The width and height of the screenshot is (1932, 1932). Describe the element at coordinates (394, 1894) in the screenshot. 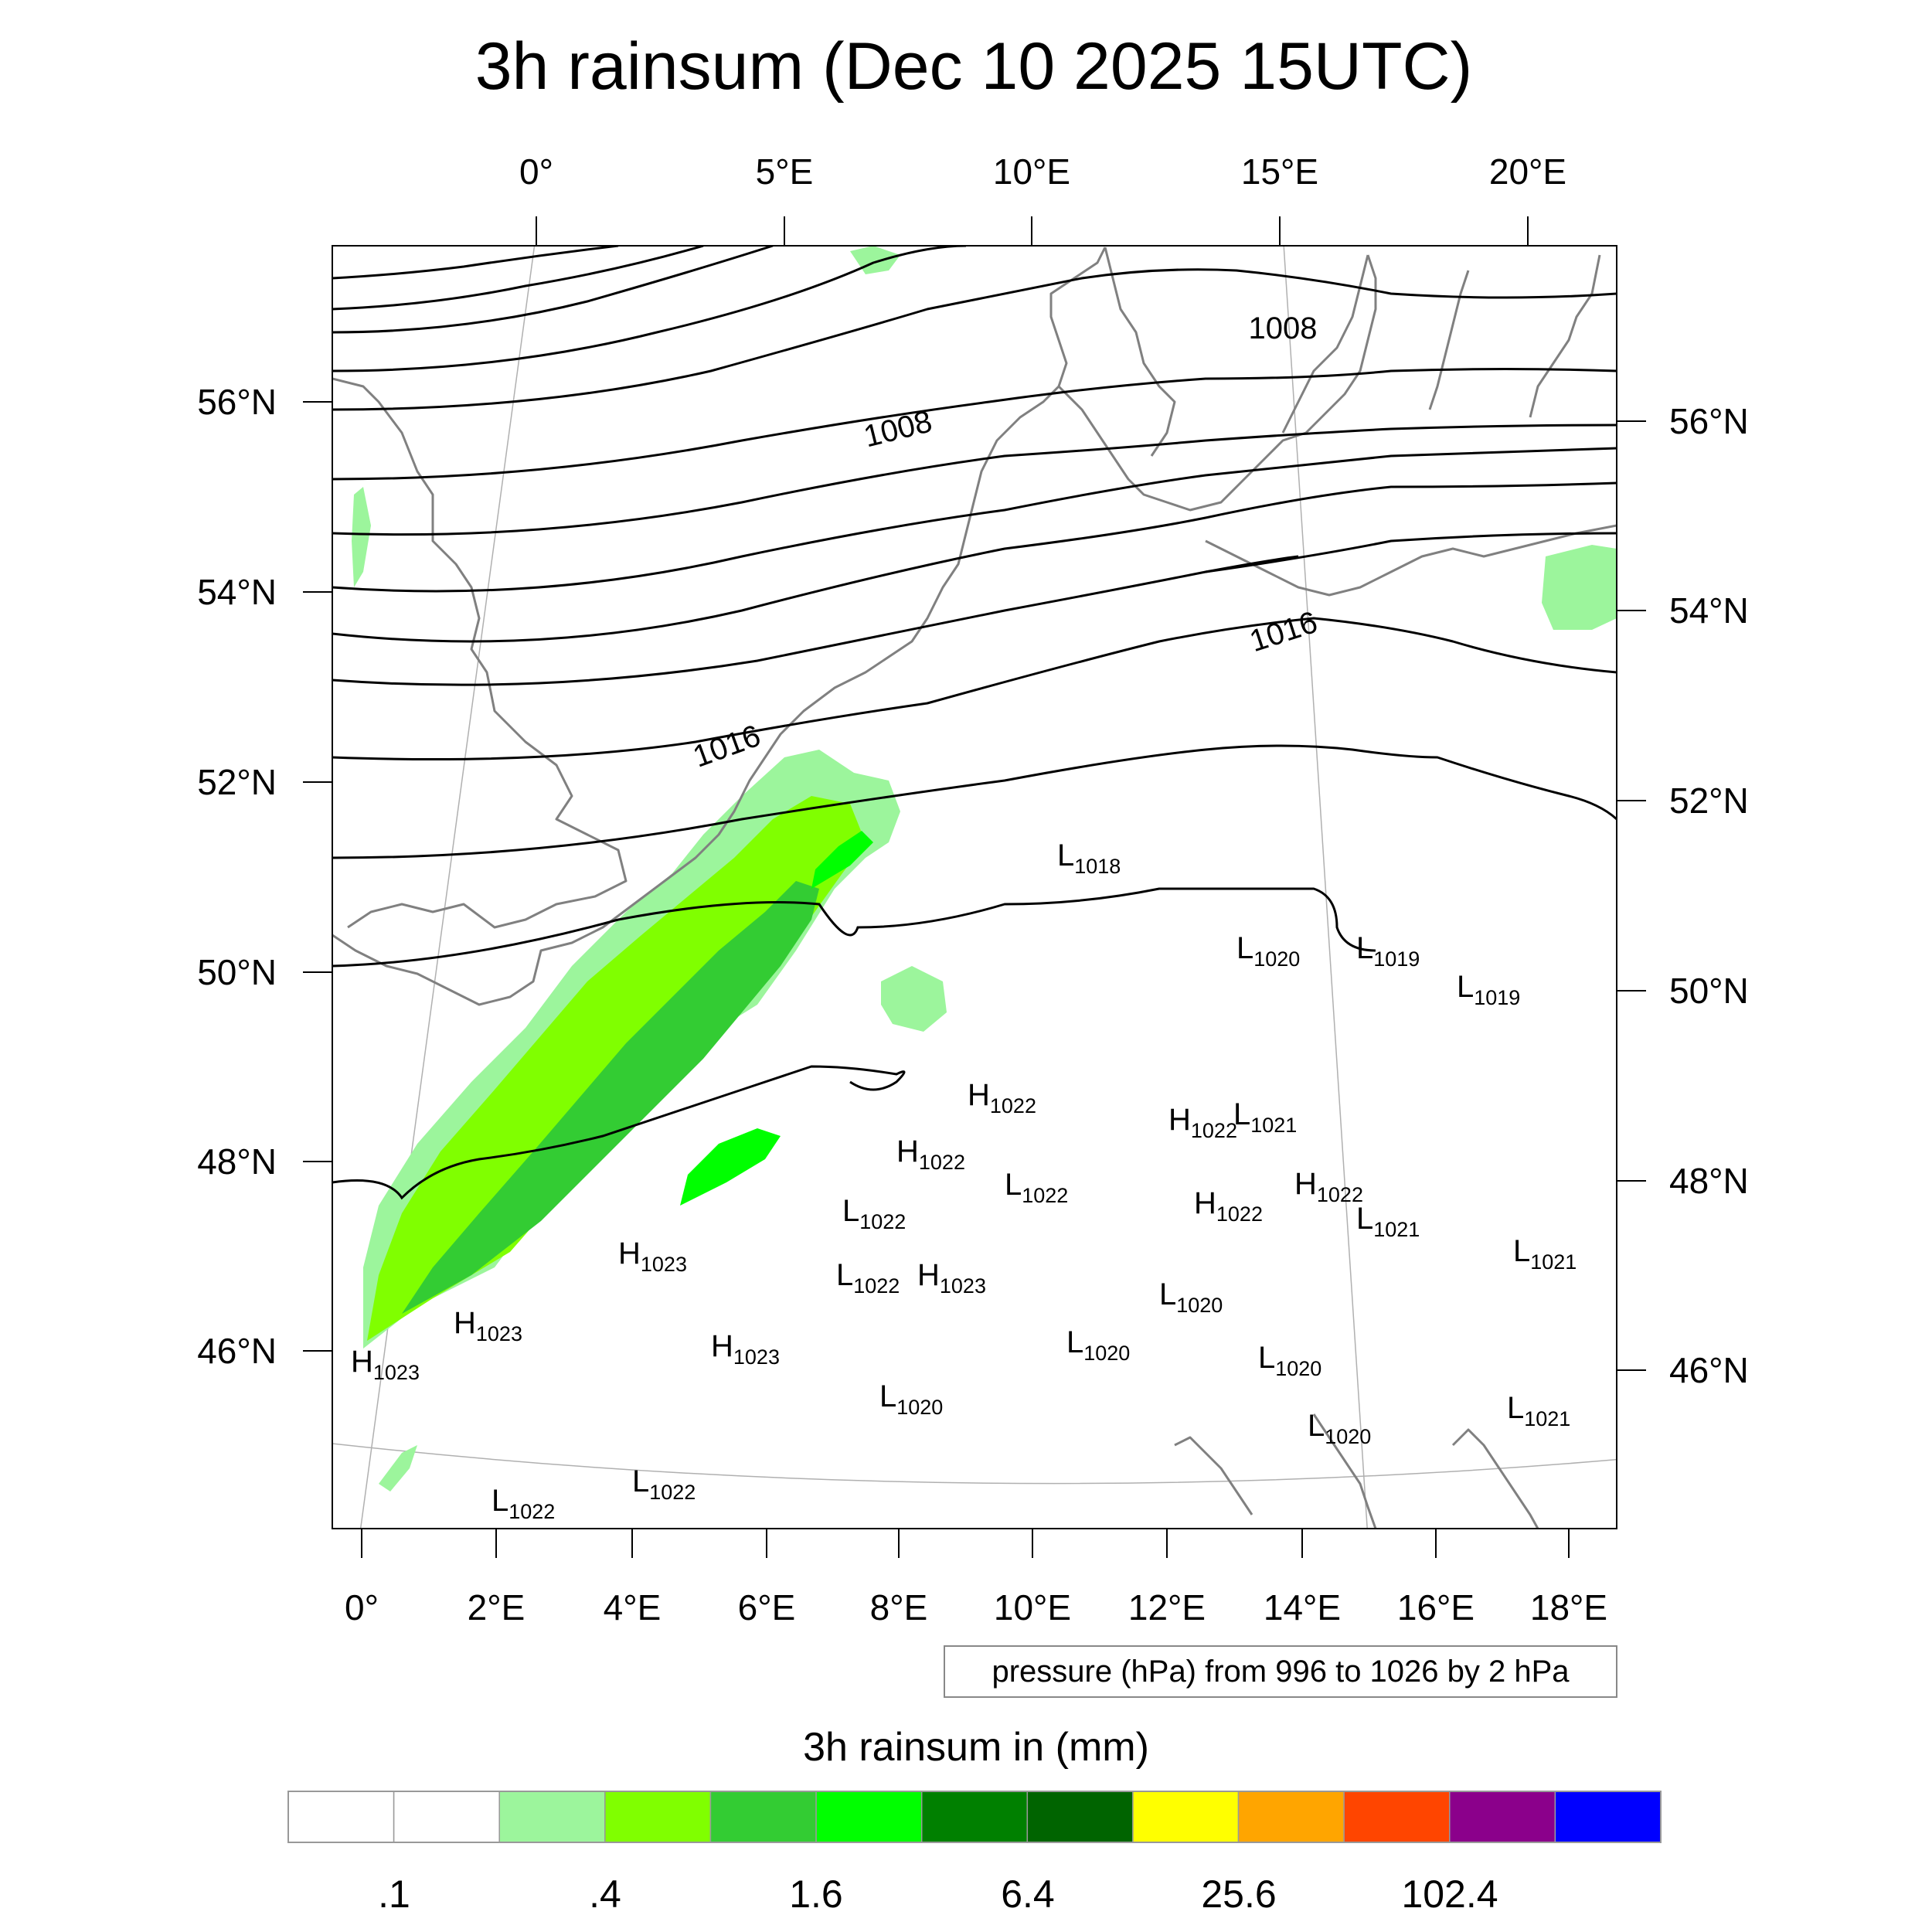

I see `colorbar-label: .1` at that location.